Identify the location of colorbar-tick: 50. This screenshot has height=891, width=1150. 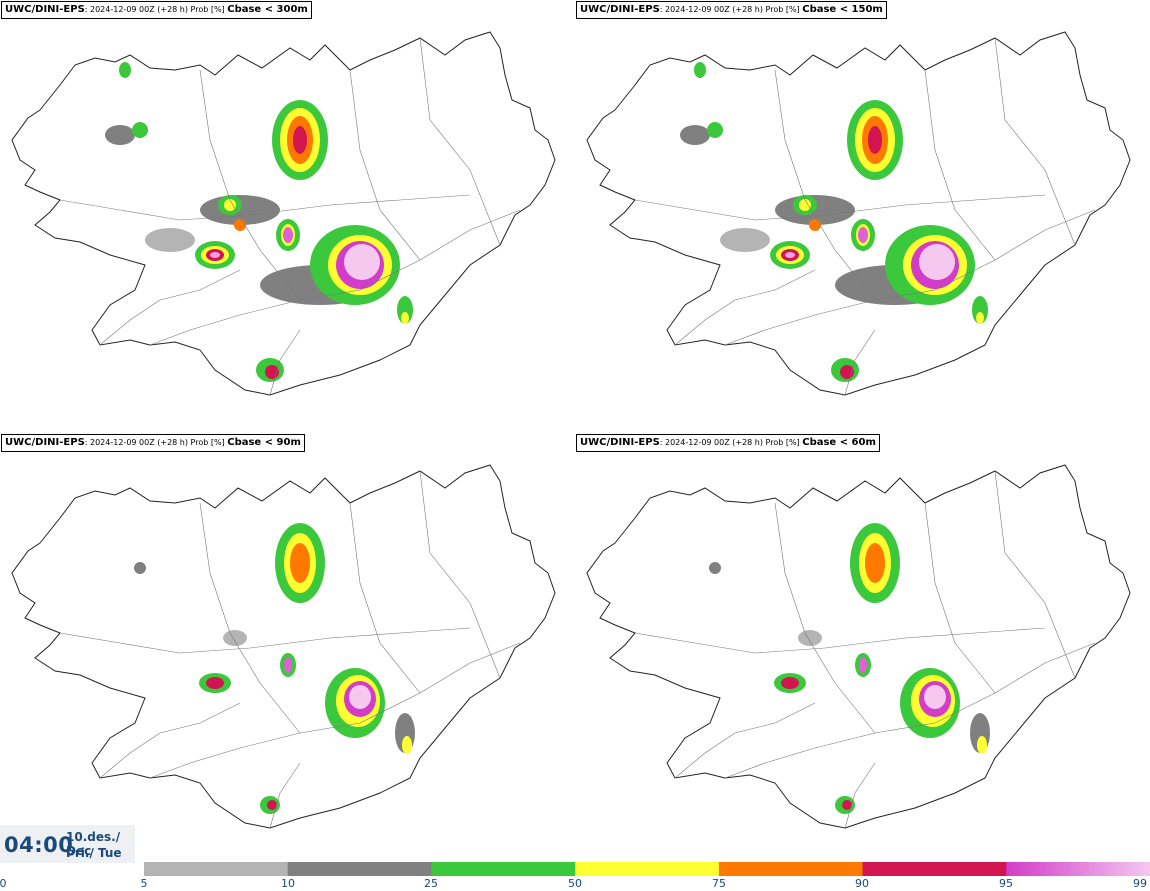
(575, 883).